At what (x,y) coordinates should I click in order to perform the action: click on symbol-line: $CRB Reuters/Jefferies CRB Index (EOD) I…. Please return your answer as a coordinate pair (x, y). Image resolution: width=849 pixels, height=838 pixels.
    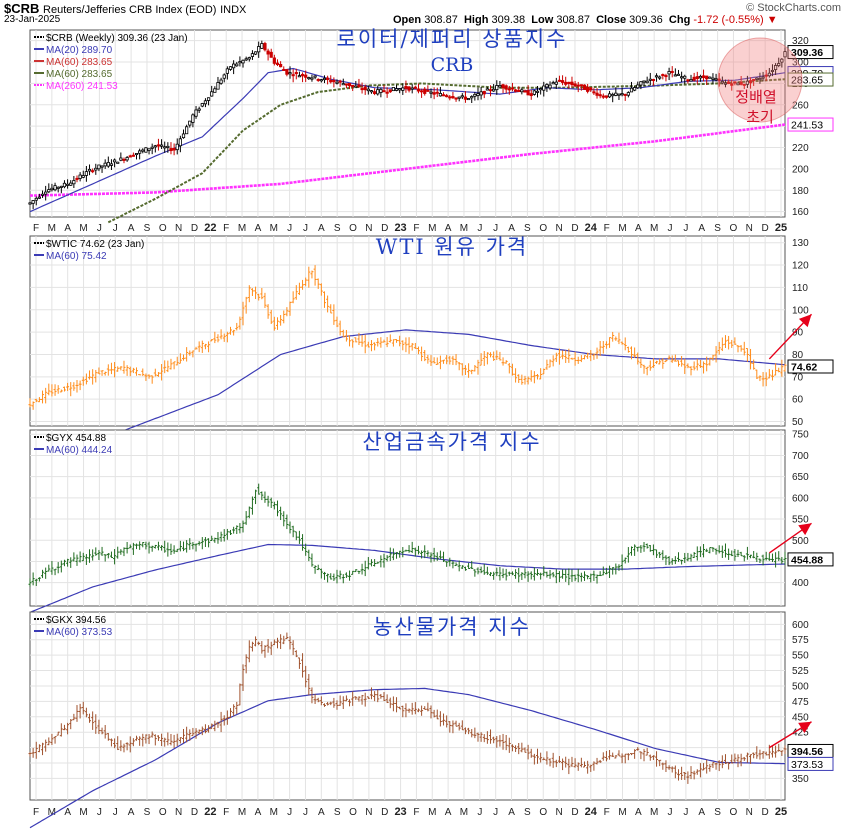
    Looking at the image, I should click on (125, 8).